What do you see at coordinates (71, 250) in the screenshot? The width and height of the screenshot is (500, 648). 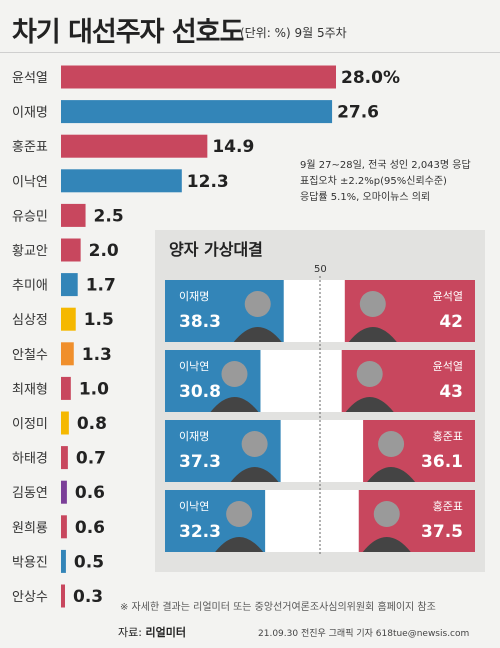 I see `bar-황교안` at bounding box center [71, 250].